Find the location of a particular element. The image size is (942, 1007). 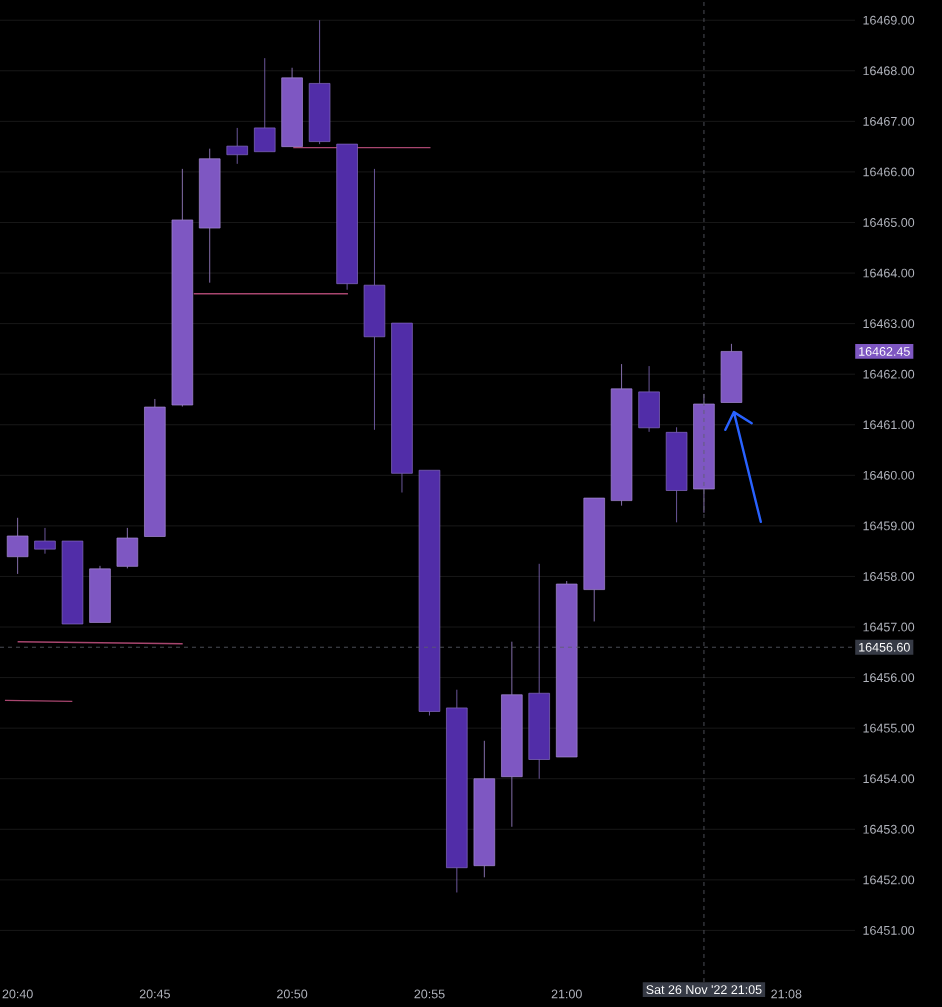

y-tick-label: 16466.00 is located at coordinates (889, 172).